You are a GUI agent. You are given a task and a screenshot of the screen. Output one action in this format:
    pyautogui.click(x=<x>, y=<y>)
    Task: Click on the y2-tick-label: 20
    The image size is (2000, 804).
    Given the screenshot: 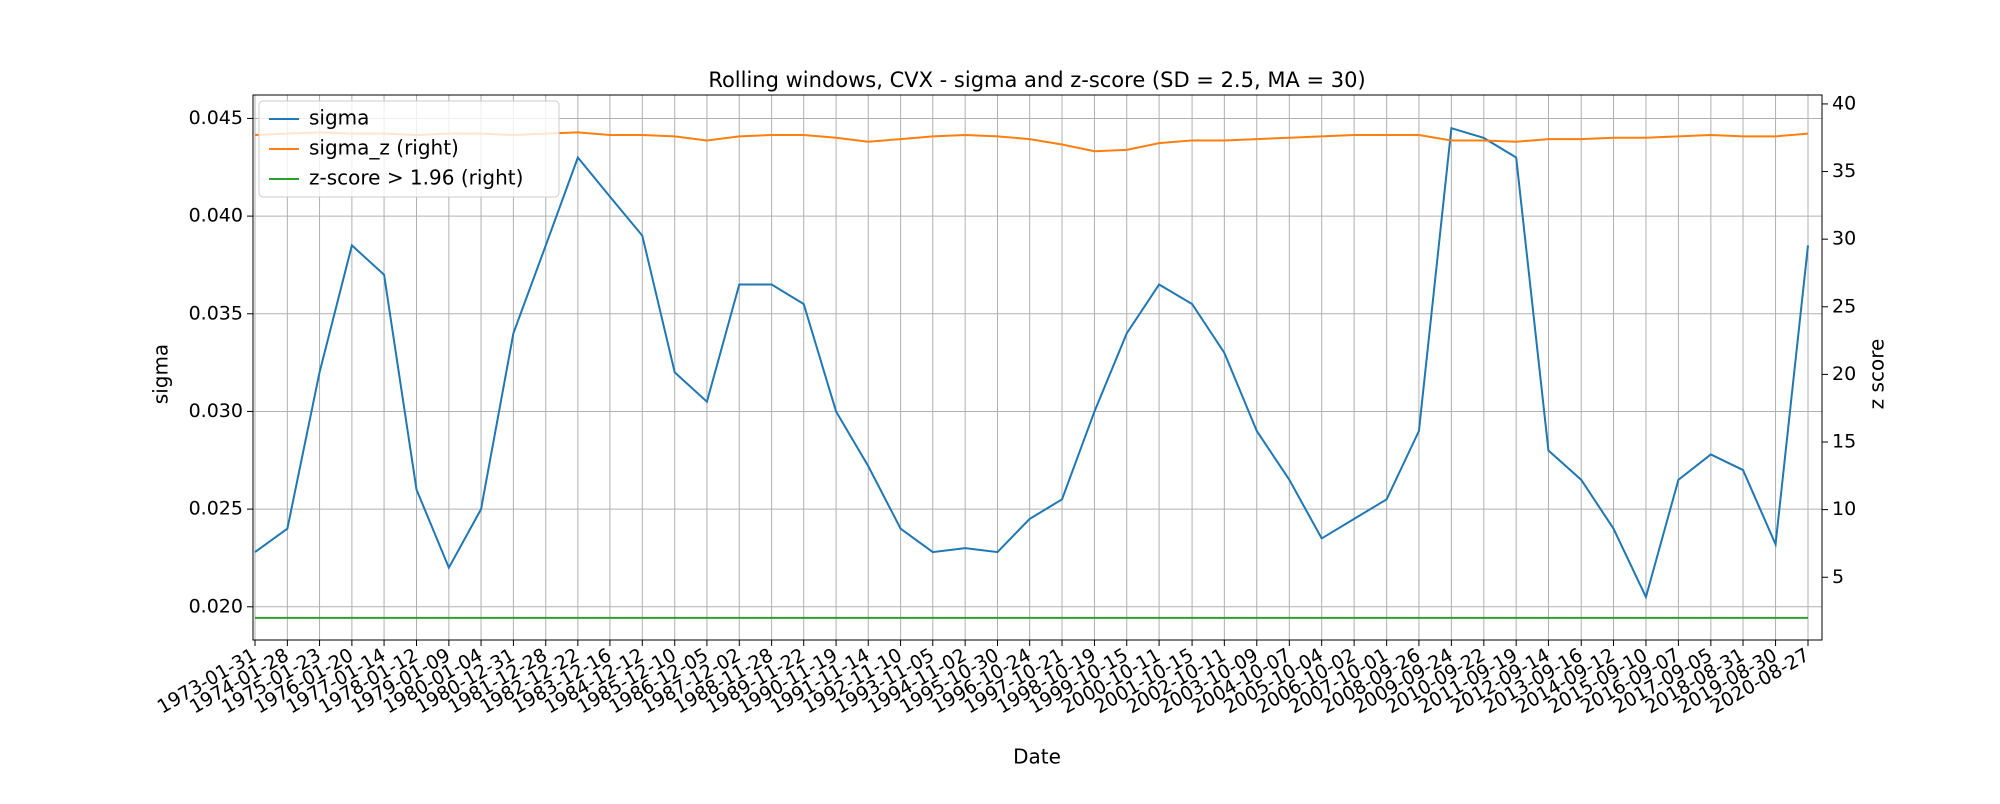 What is the action you would take?
    pyautogui.click(x=1844, y=374)
    